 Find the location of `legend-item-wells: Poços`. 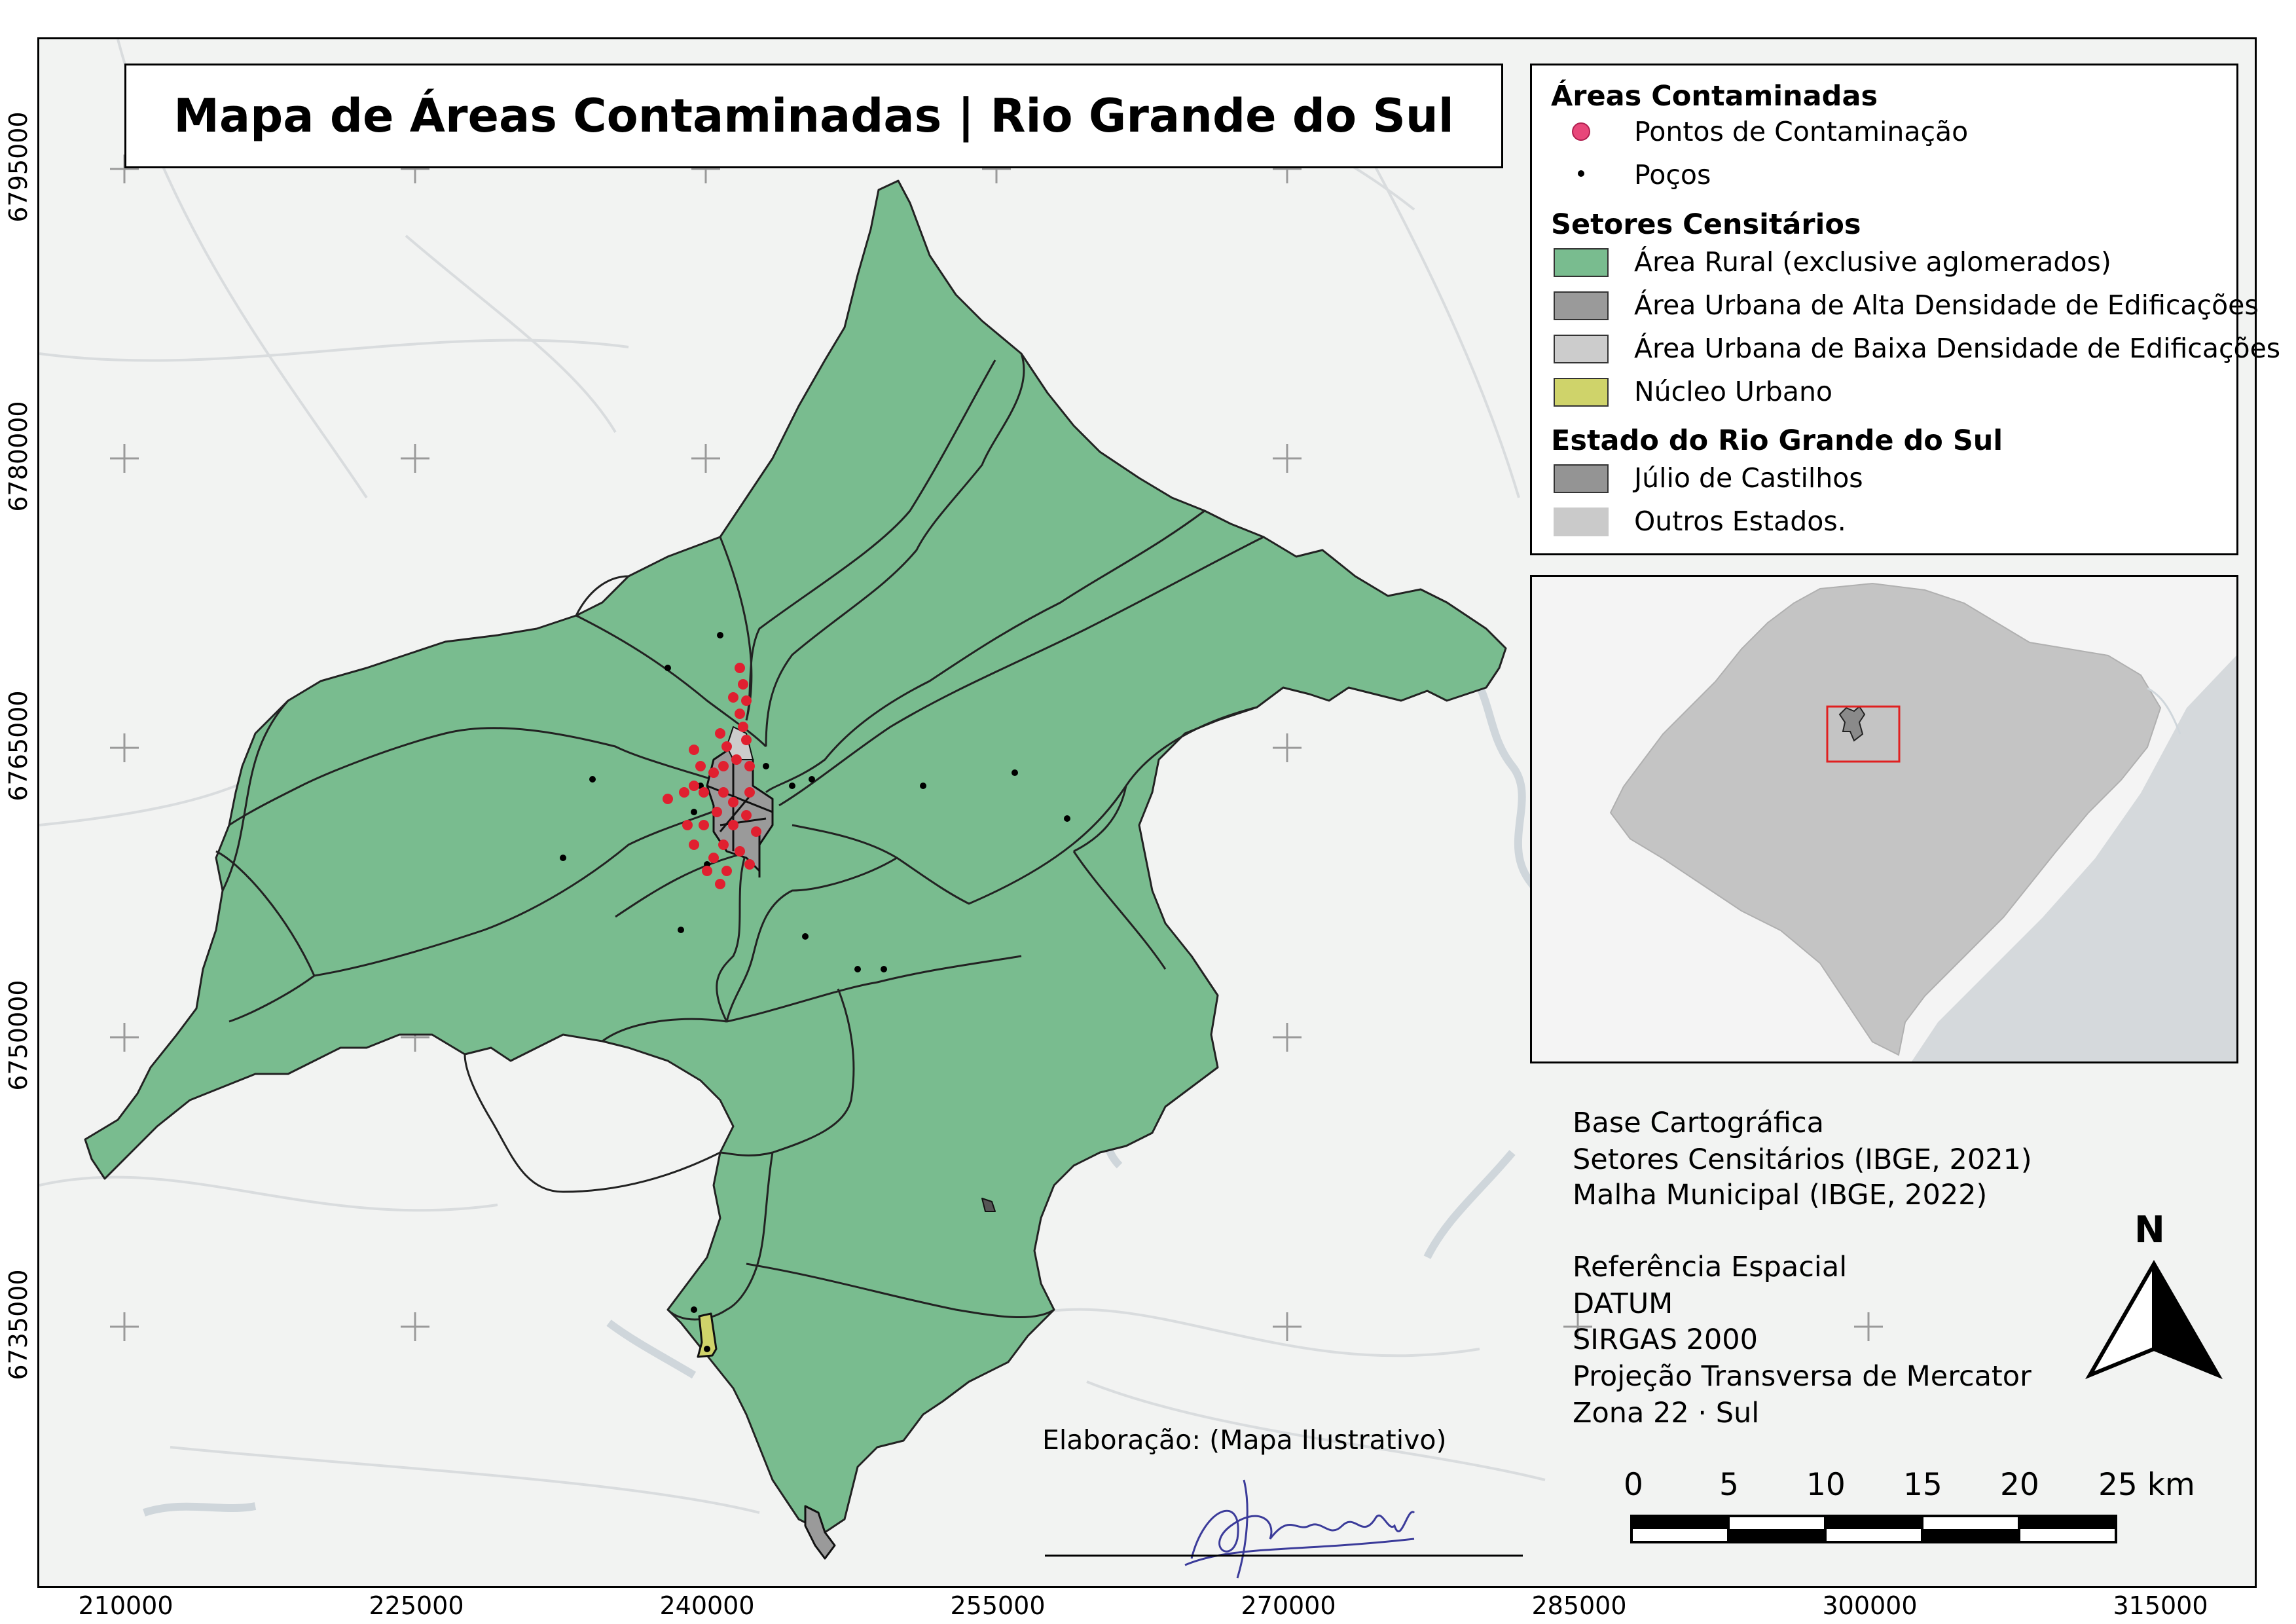

legend-item-wells: Poços is located at coordinates (1672, 175).